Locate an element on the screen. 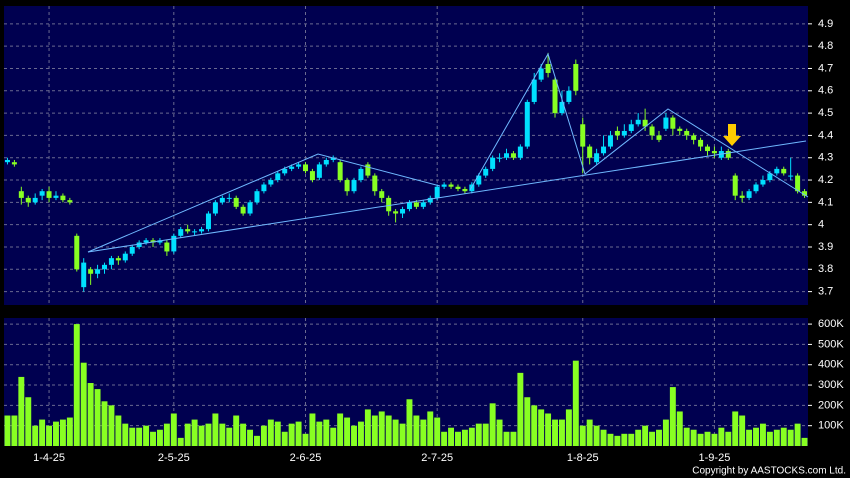  y-tick-label: 600K is located at coordinates (831, 324).